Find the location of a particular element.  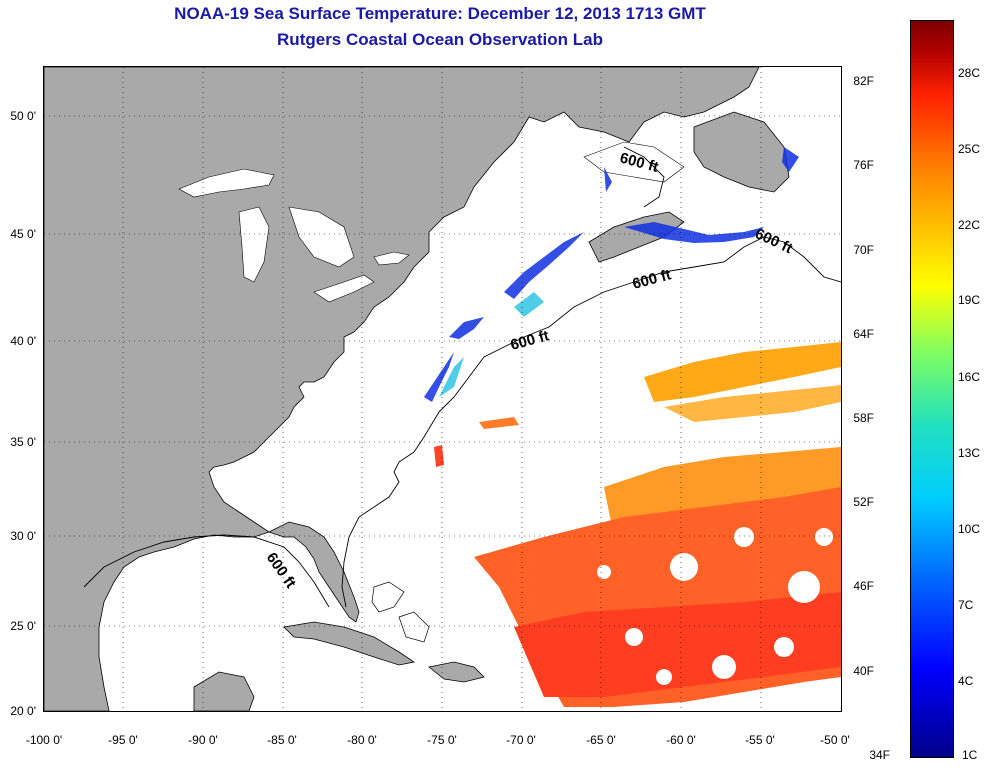

lon-label-80: -80 0' is located at coordinates (362, 740).